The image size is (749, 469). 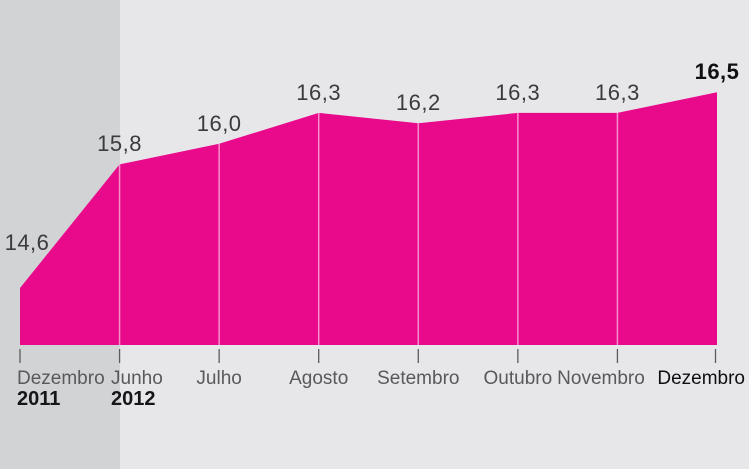 What do you see at coordinates (601, 378) in the screenshot?
I see `x-axis-label: Novembro` at bounding box center [601, 378].